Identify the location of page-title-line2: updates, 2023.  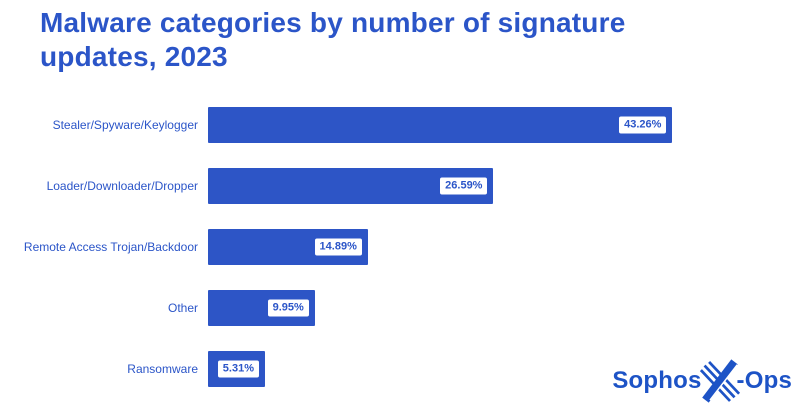
(134, 56).